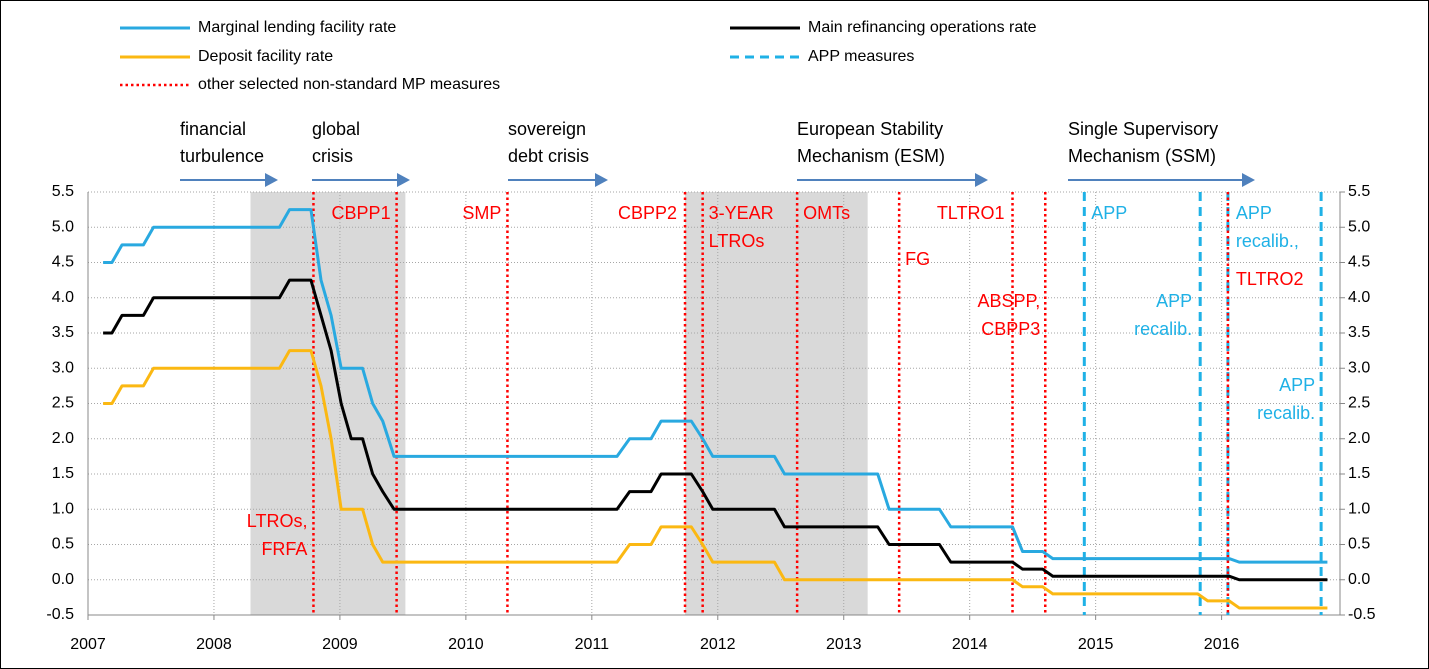 Image resolution: width=1429 pixels, height=669 pixels. Describe the element at coordinates (741, 213) in the screenshot. I see `measure-label: 3-YEAR` at that location.